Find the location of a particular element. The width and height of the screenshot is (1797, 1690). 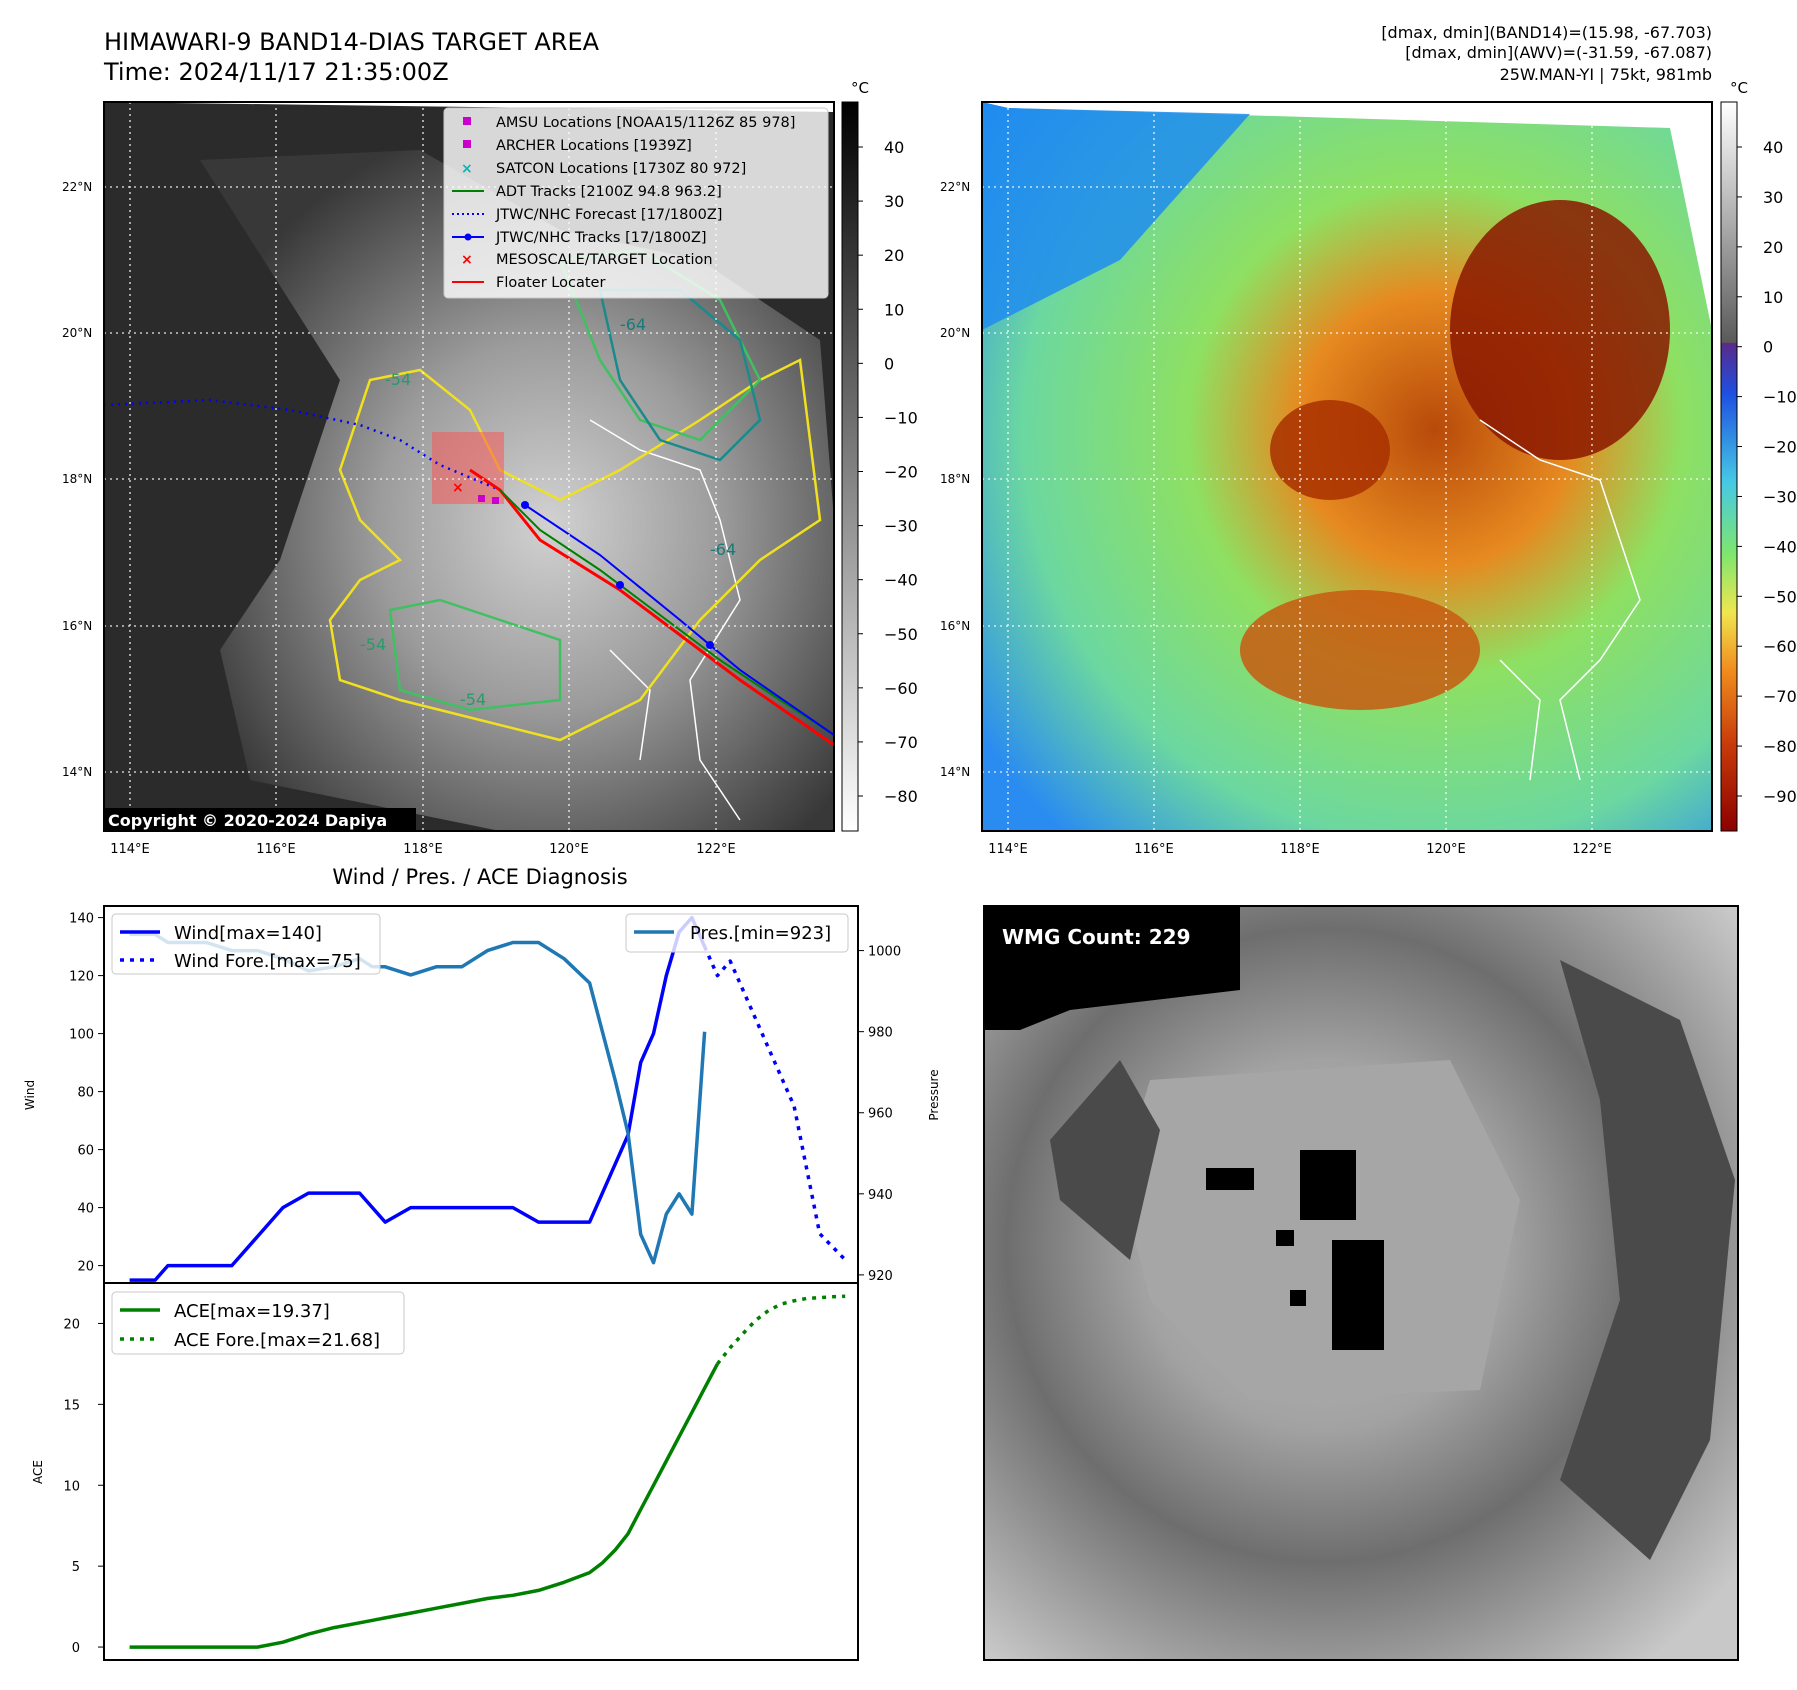

y-tick-label: 80 is located at coordinates (85, 1093).